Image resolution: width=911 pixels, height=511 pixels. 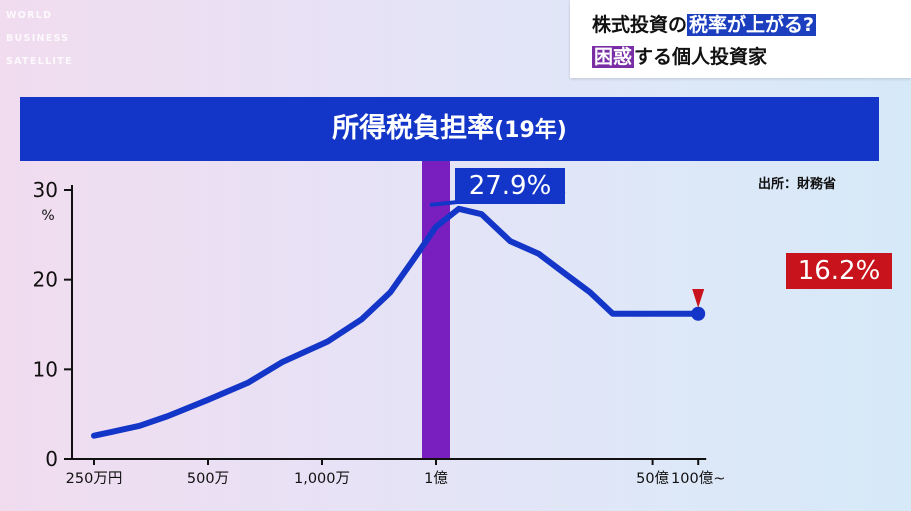 I want to click on broadcast-logo: WORLD BUSINESS SATELLITE, so click(x=39, y=38).